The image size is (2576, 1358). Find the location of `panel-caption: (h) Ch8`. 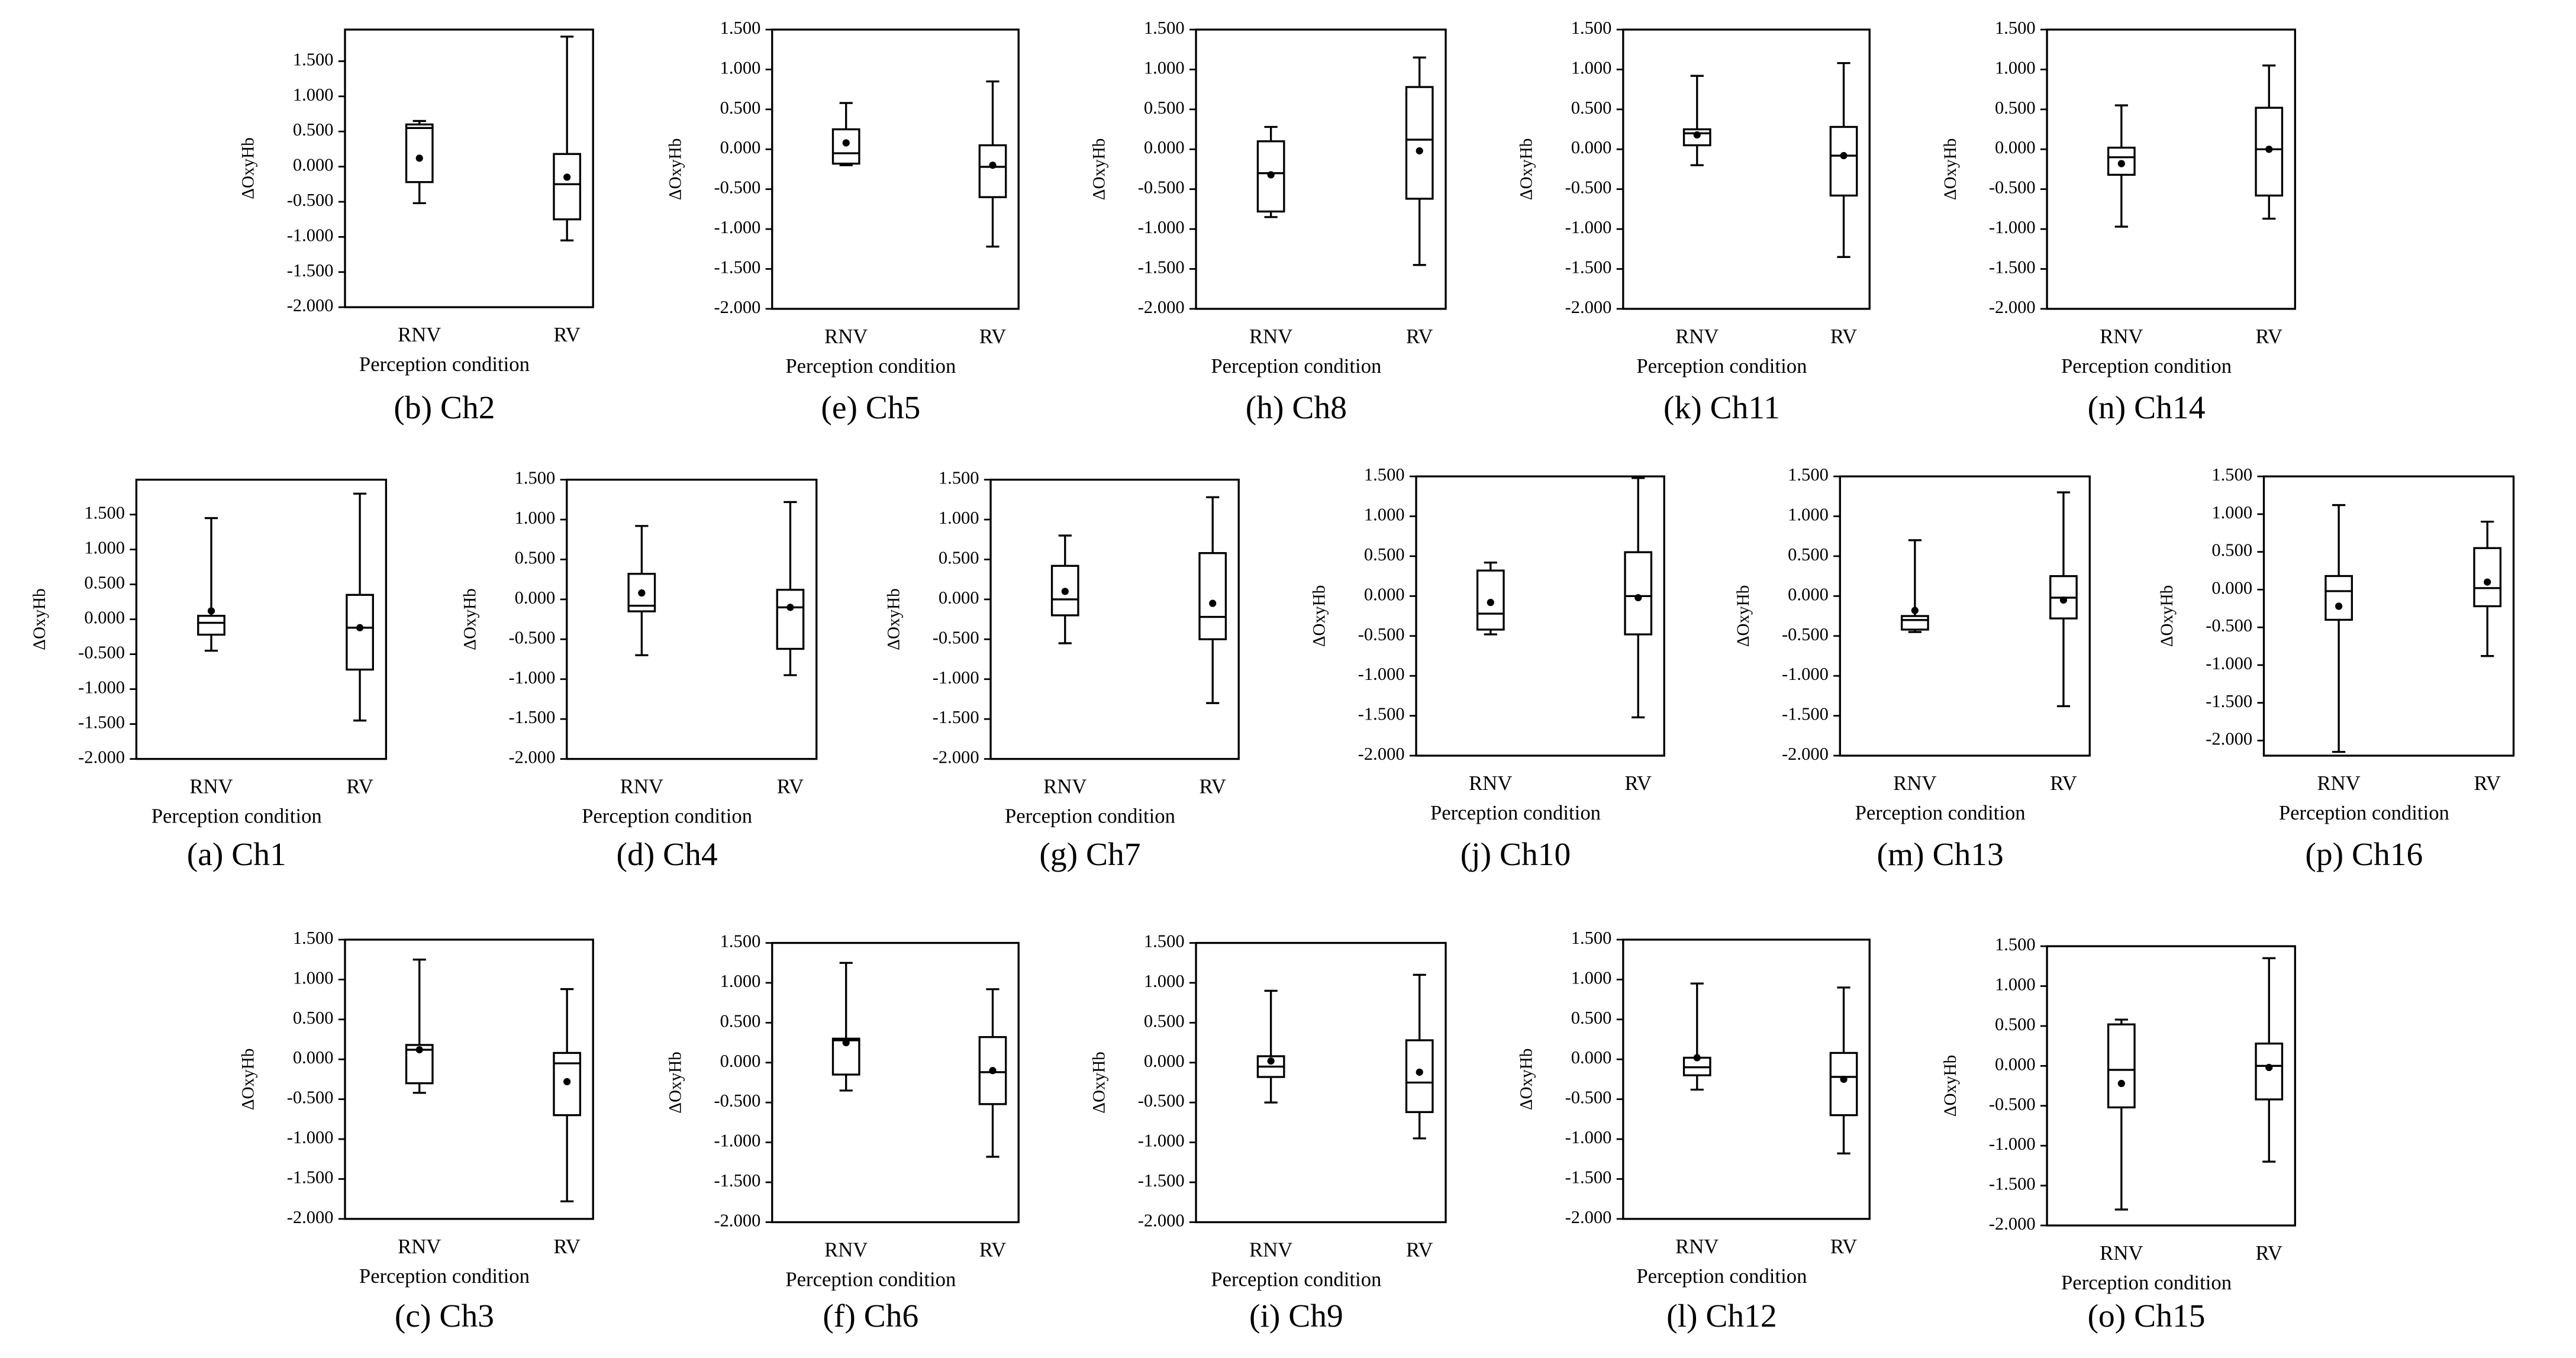

panel-caption: (h) Ch8 is located at coordinates (1296, 408).